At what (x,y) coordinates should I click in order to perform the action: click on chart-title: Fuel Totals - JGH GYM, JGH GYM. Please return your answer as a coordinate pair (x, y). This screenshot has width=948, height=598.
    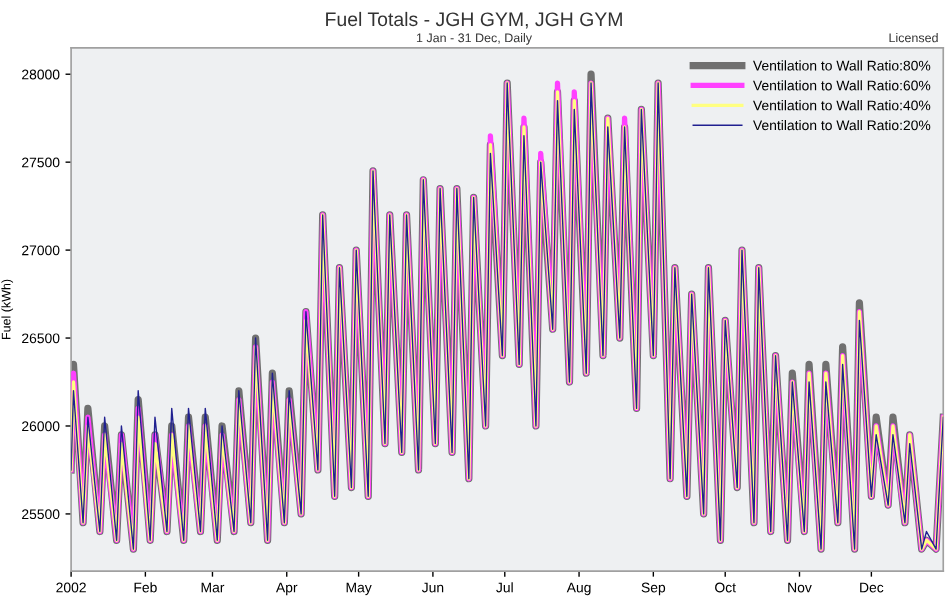
    Looking at the image, I should click on (474, 20).